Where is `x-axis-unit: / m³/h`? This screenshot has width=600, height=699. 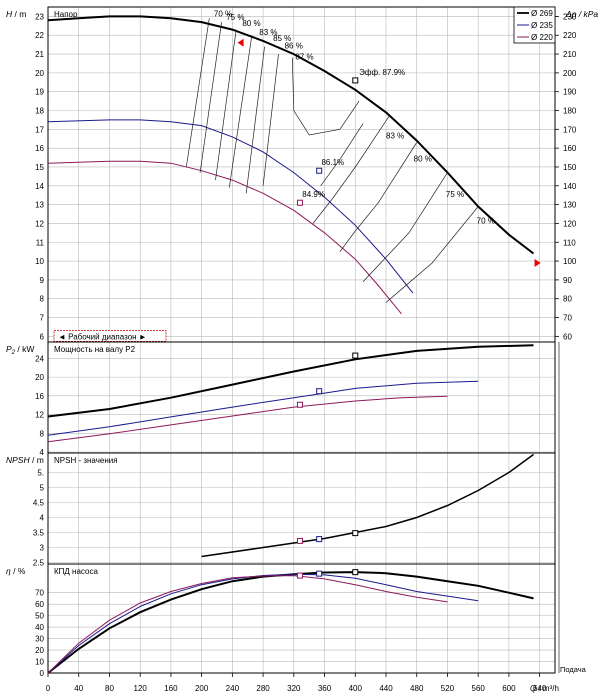 x-axis-unit: / m³/h is located at coordinates (547, 688).